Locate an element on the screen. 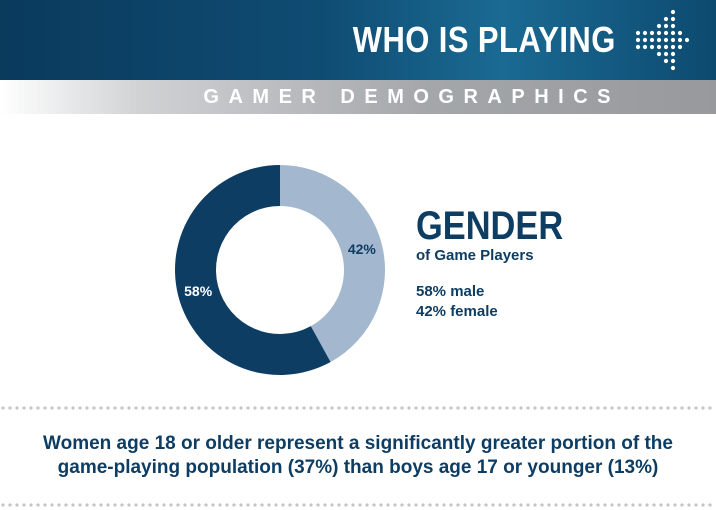 This screenshot has width=716, height=510. gender-donut-chart: 42% 58% is located at coordinates (280, 270).